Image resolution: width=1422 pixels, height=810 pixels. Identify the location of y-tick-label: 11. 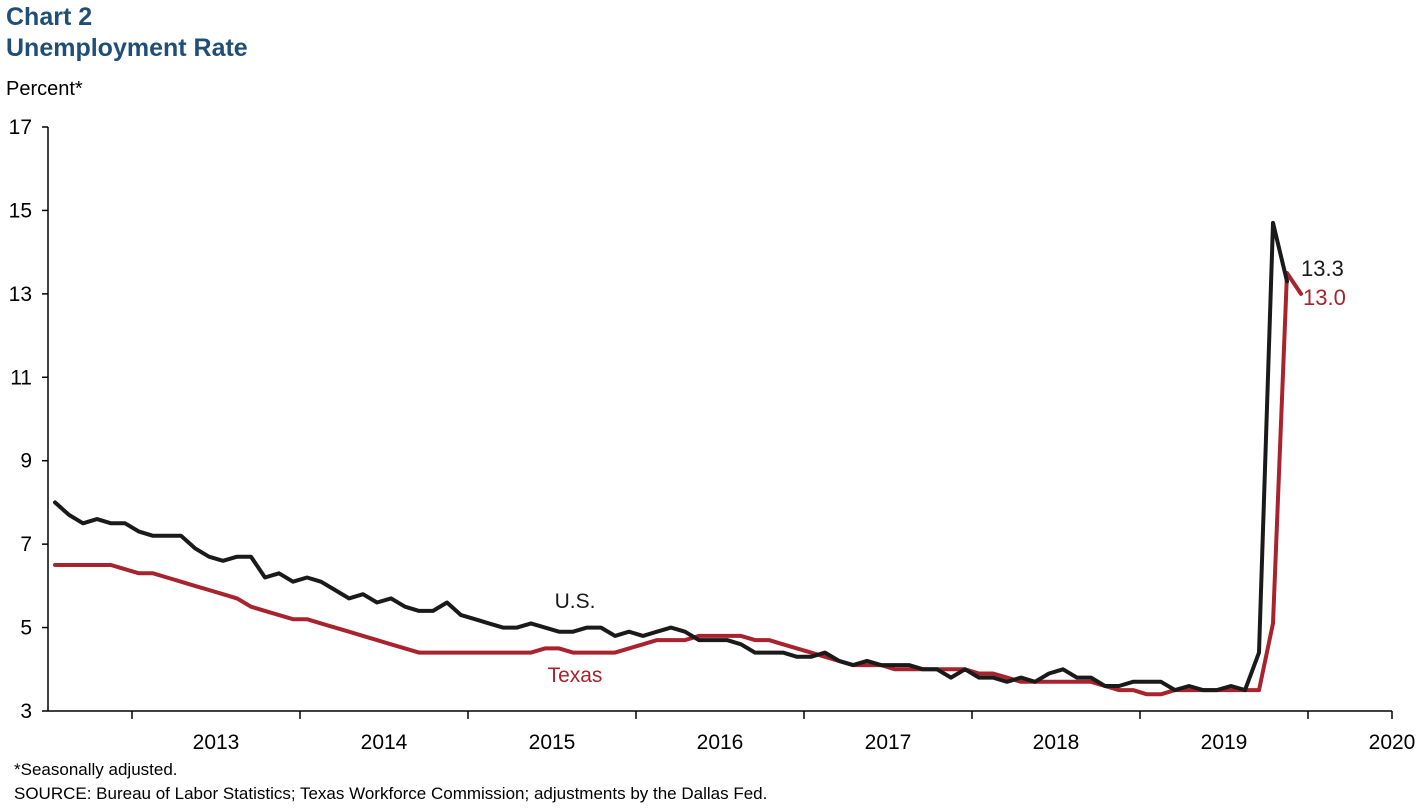
(21, 377).